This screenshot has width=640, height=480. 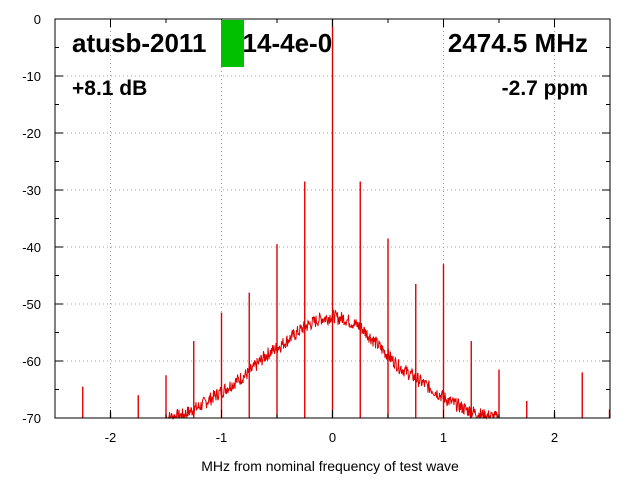 I want to click on y-tick-label: -70, so click(x=31, y=418).